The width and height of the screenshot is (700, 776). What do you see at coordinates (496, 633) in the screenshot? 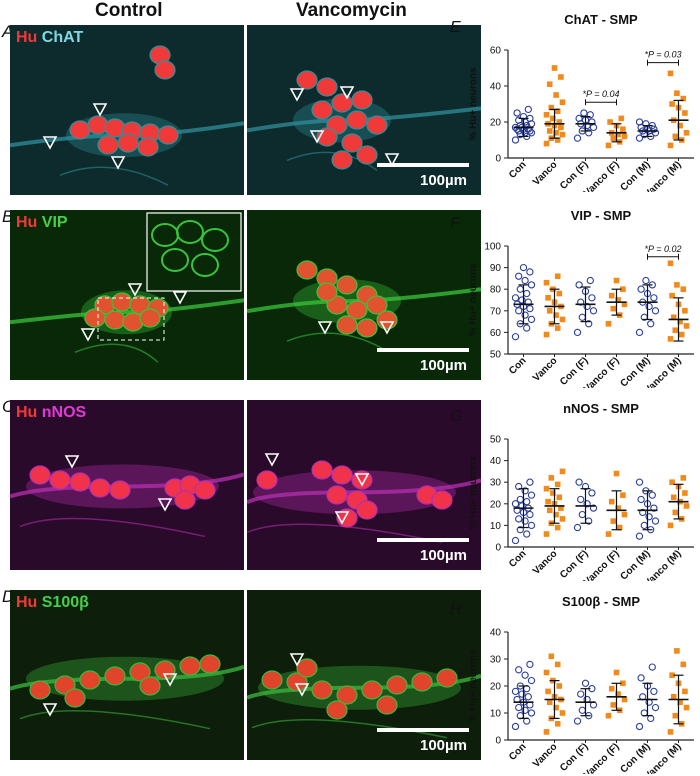
I see `y-tick-label: 40` at bounding box center [496, 633].